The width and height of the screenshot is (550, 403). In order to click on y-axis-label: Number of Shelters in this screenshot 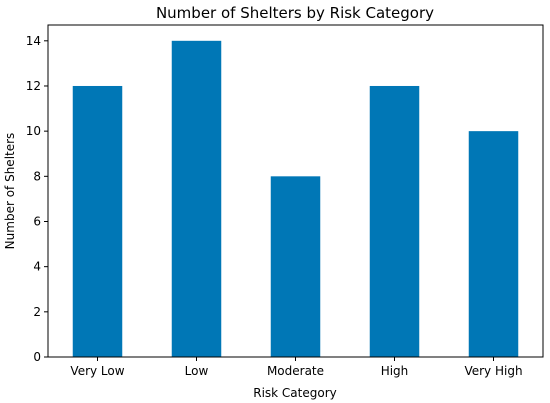, I will do `click(10, 191)`.